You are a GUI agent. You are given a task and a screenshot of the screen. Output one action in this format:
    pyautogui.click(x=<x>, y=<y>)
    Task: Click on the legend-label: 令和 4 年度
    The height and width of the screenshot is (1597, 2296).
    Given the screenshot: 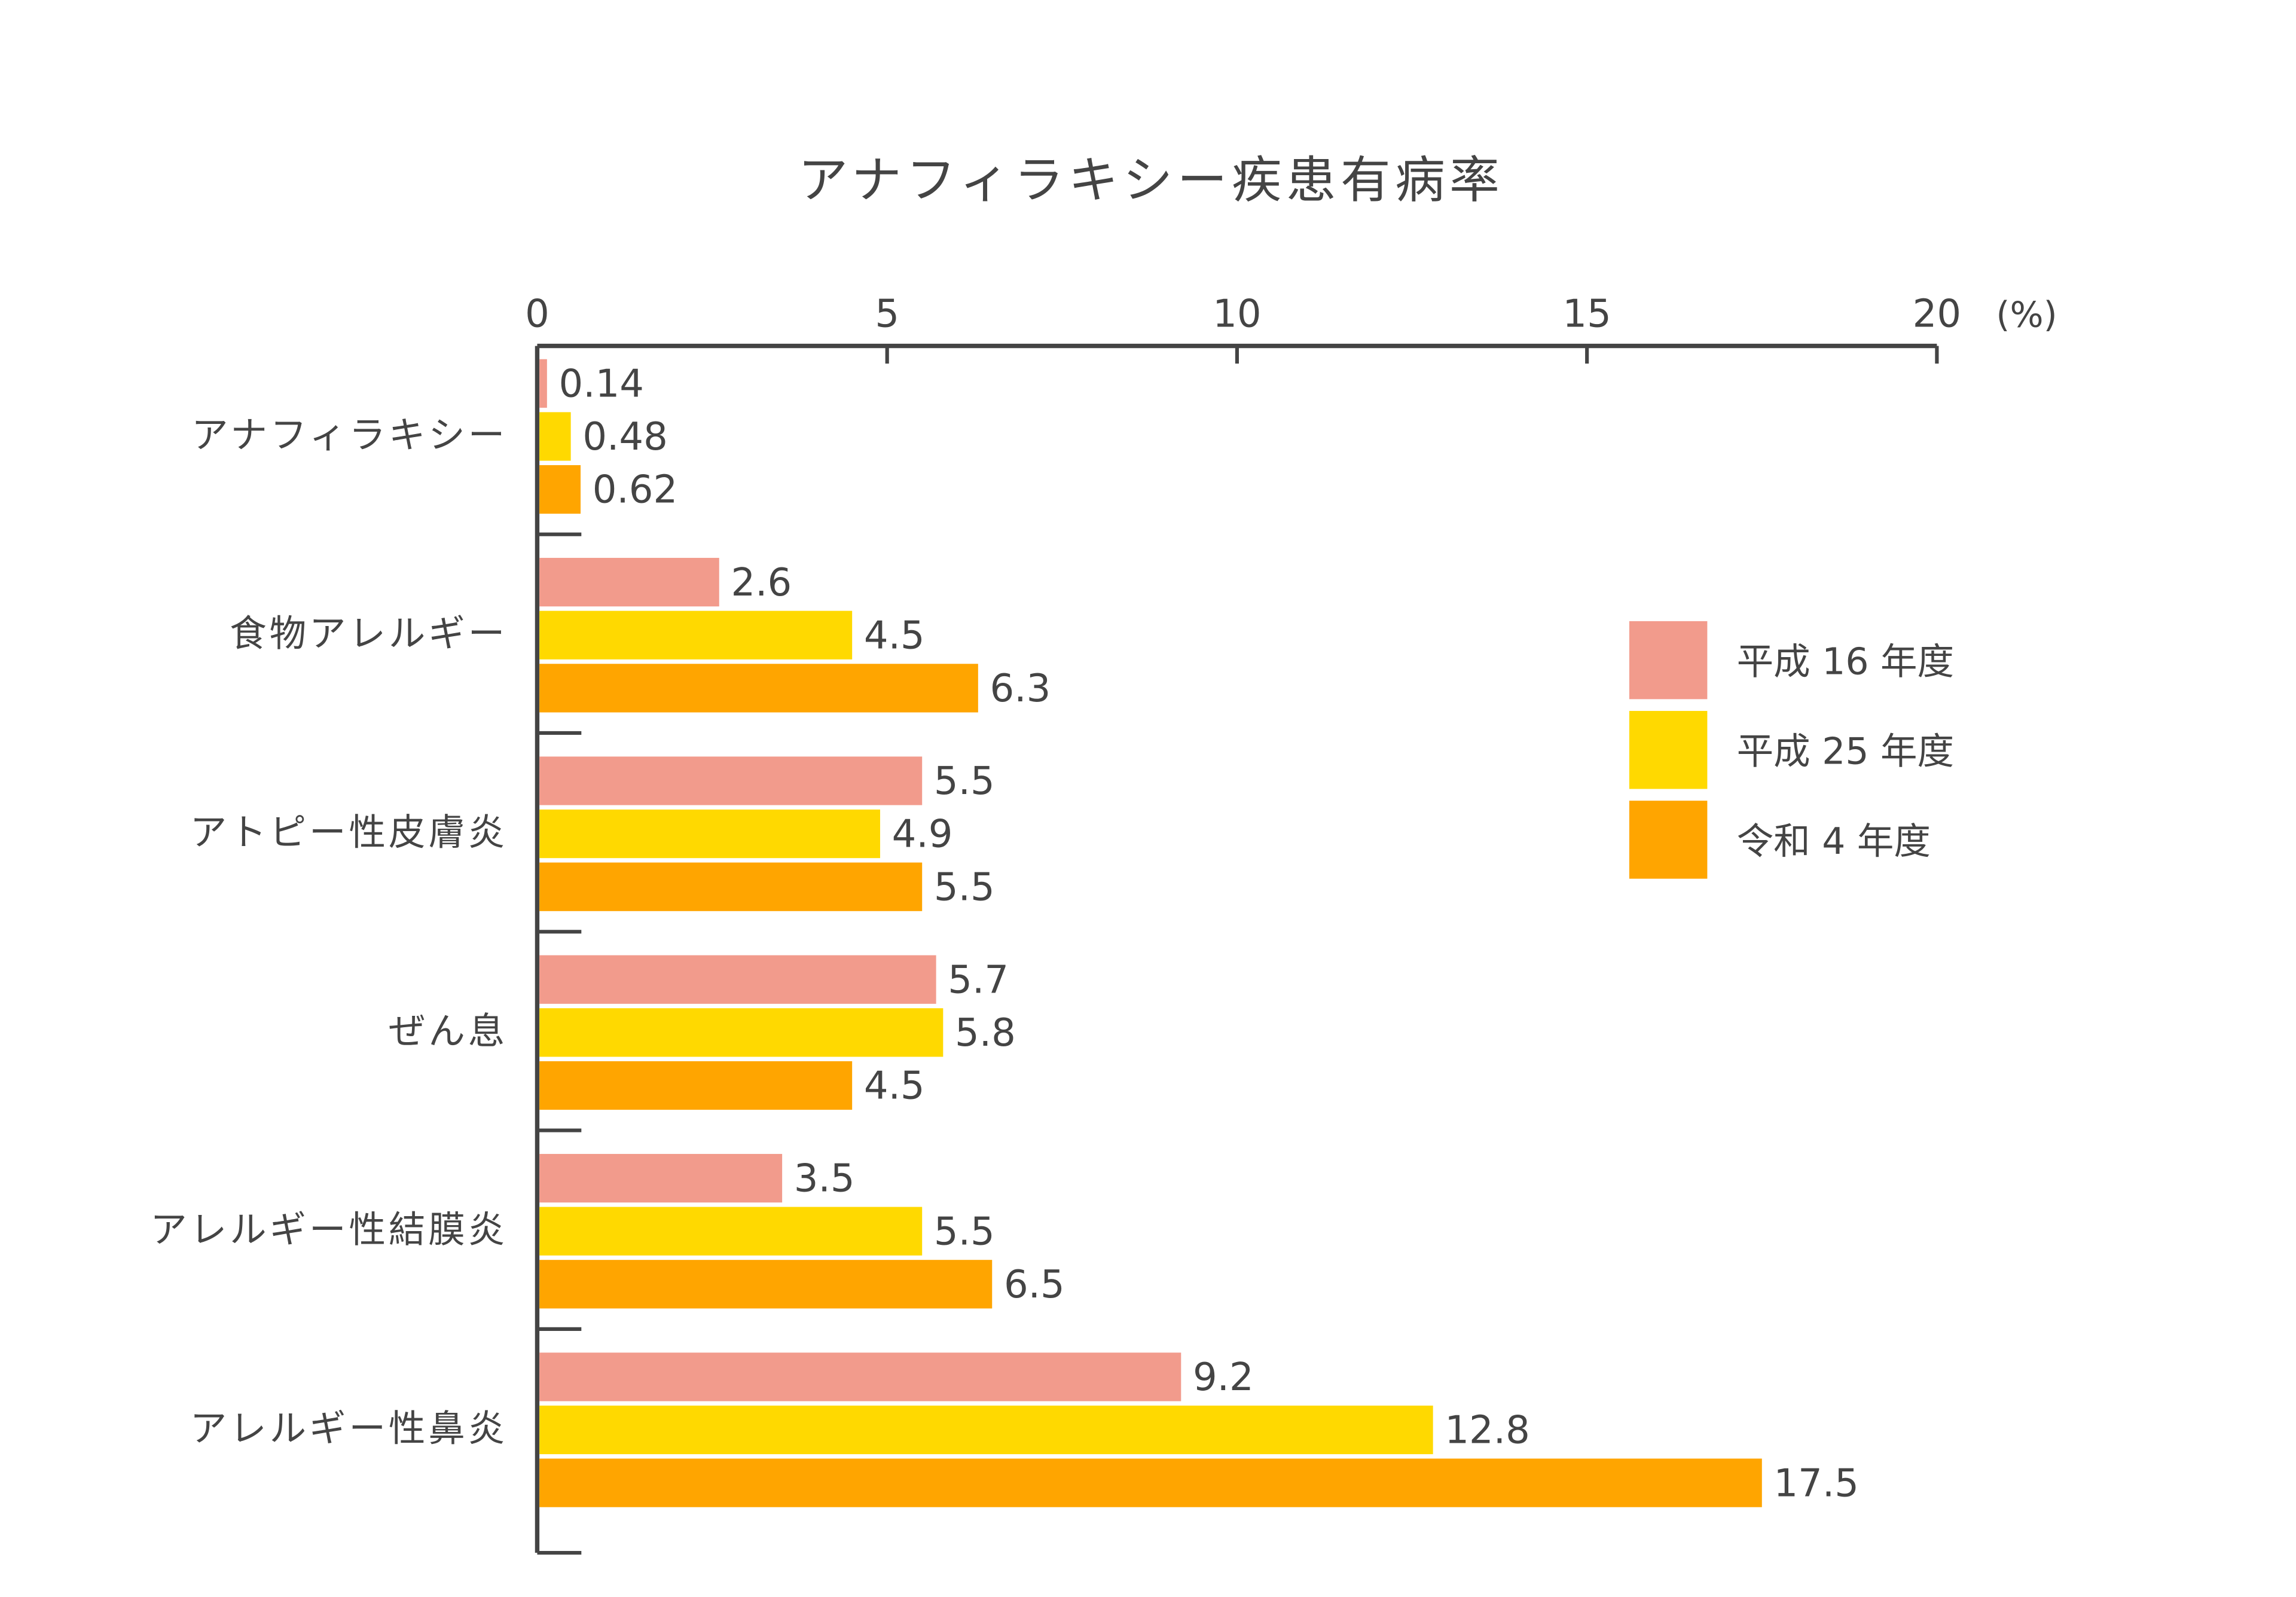 What is the action you would take?
    pyautogui.click(x=1834, y=842)
    